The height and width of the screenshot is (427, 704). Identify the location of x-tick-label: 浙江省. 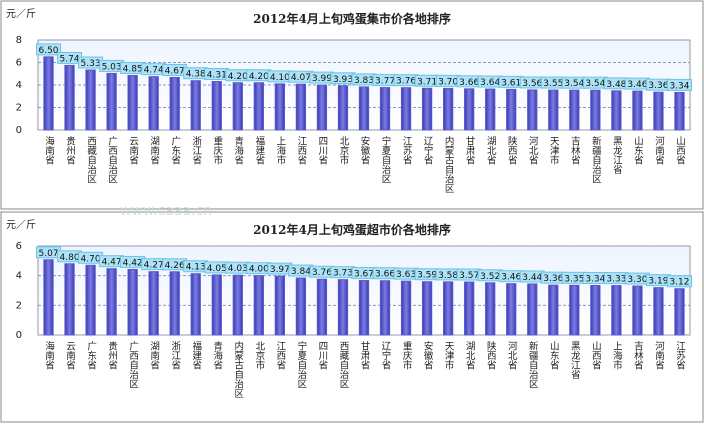
(196, 150).